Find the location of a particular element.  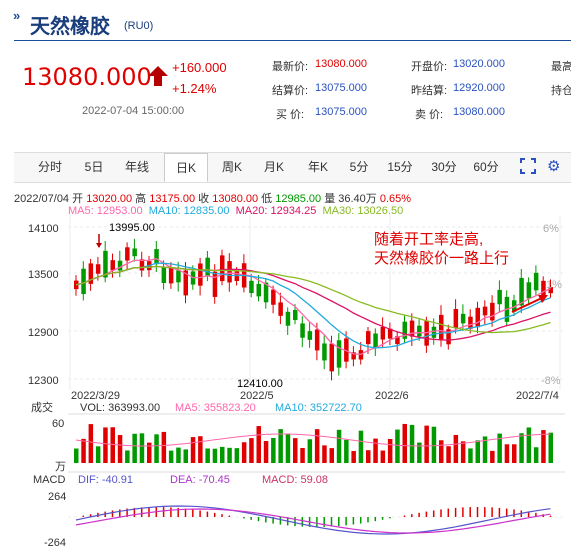

current-price: 13080.000 is located at coordinates (87, 77).